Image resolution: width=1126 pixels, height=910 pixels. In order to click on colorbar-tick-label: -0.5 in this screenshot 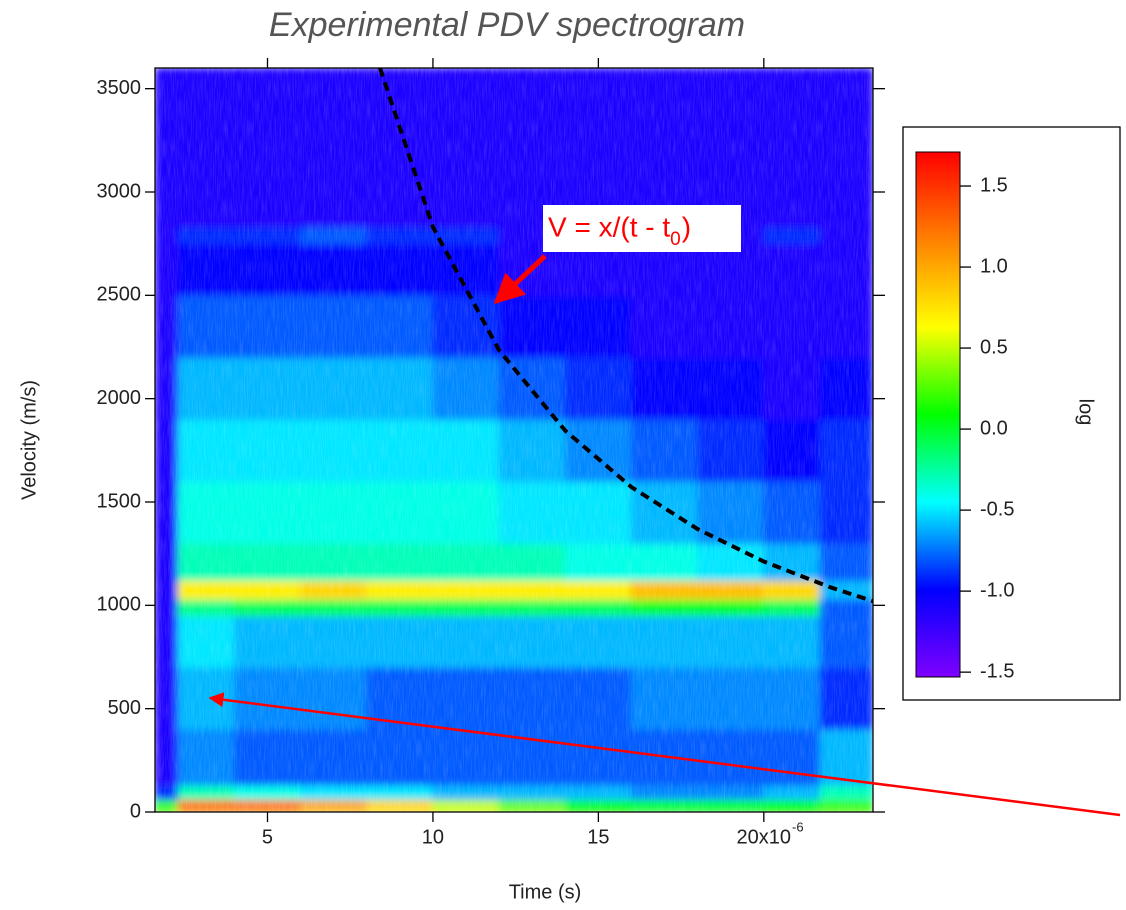, I will do `click(997, 509)`.